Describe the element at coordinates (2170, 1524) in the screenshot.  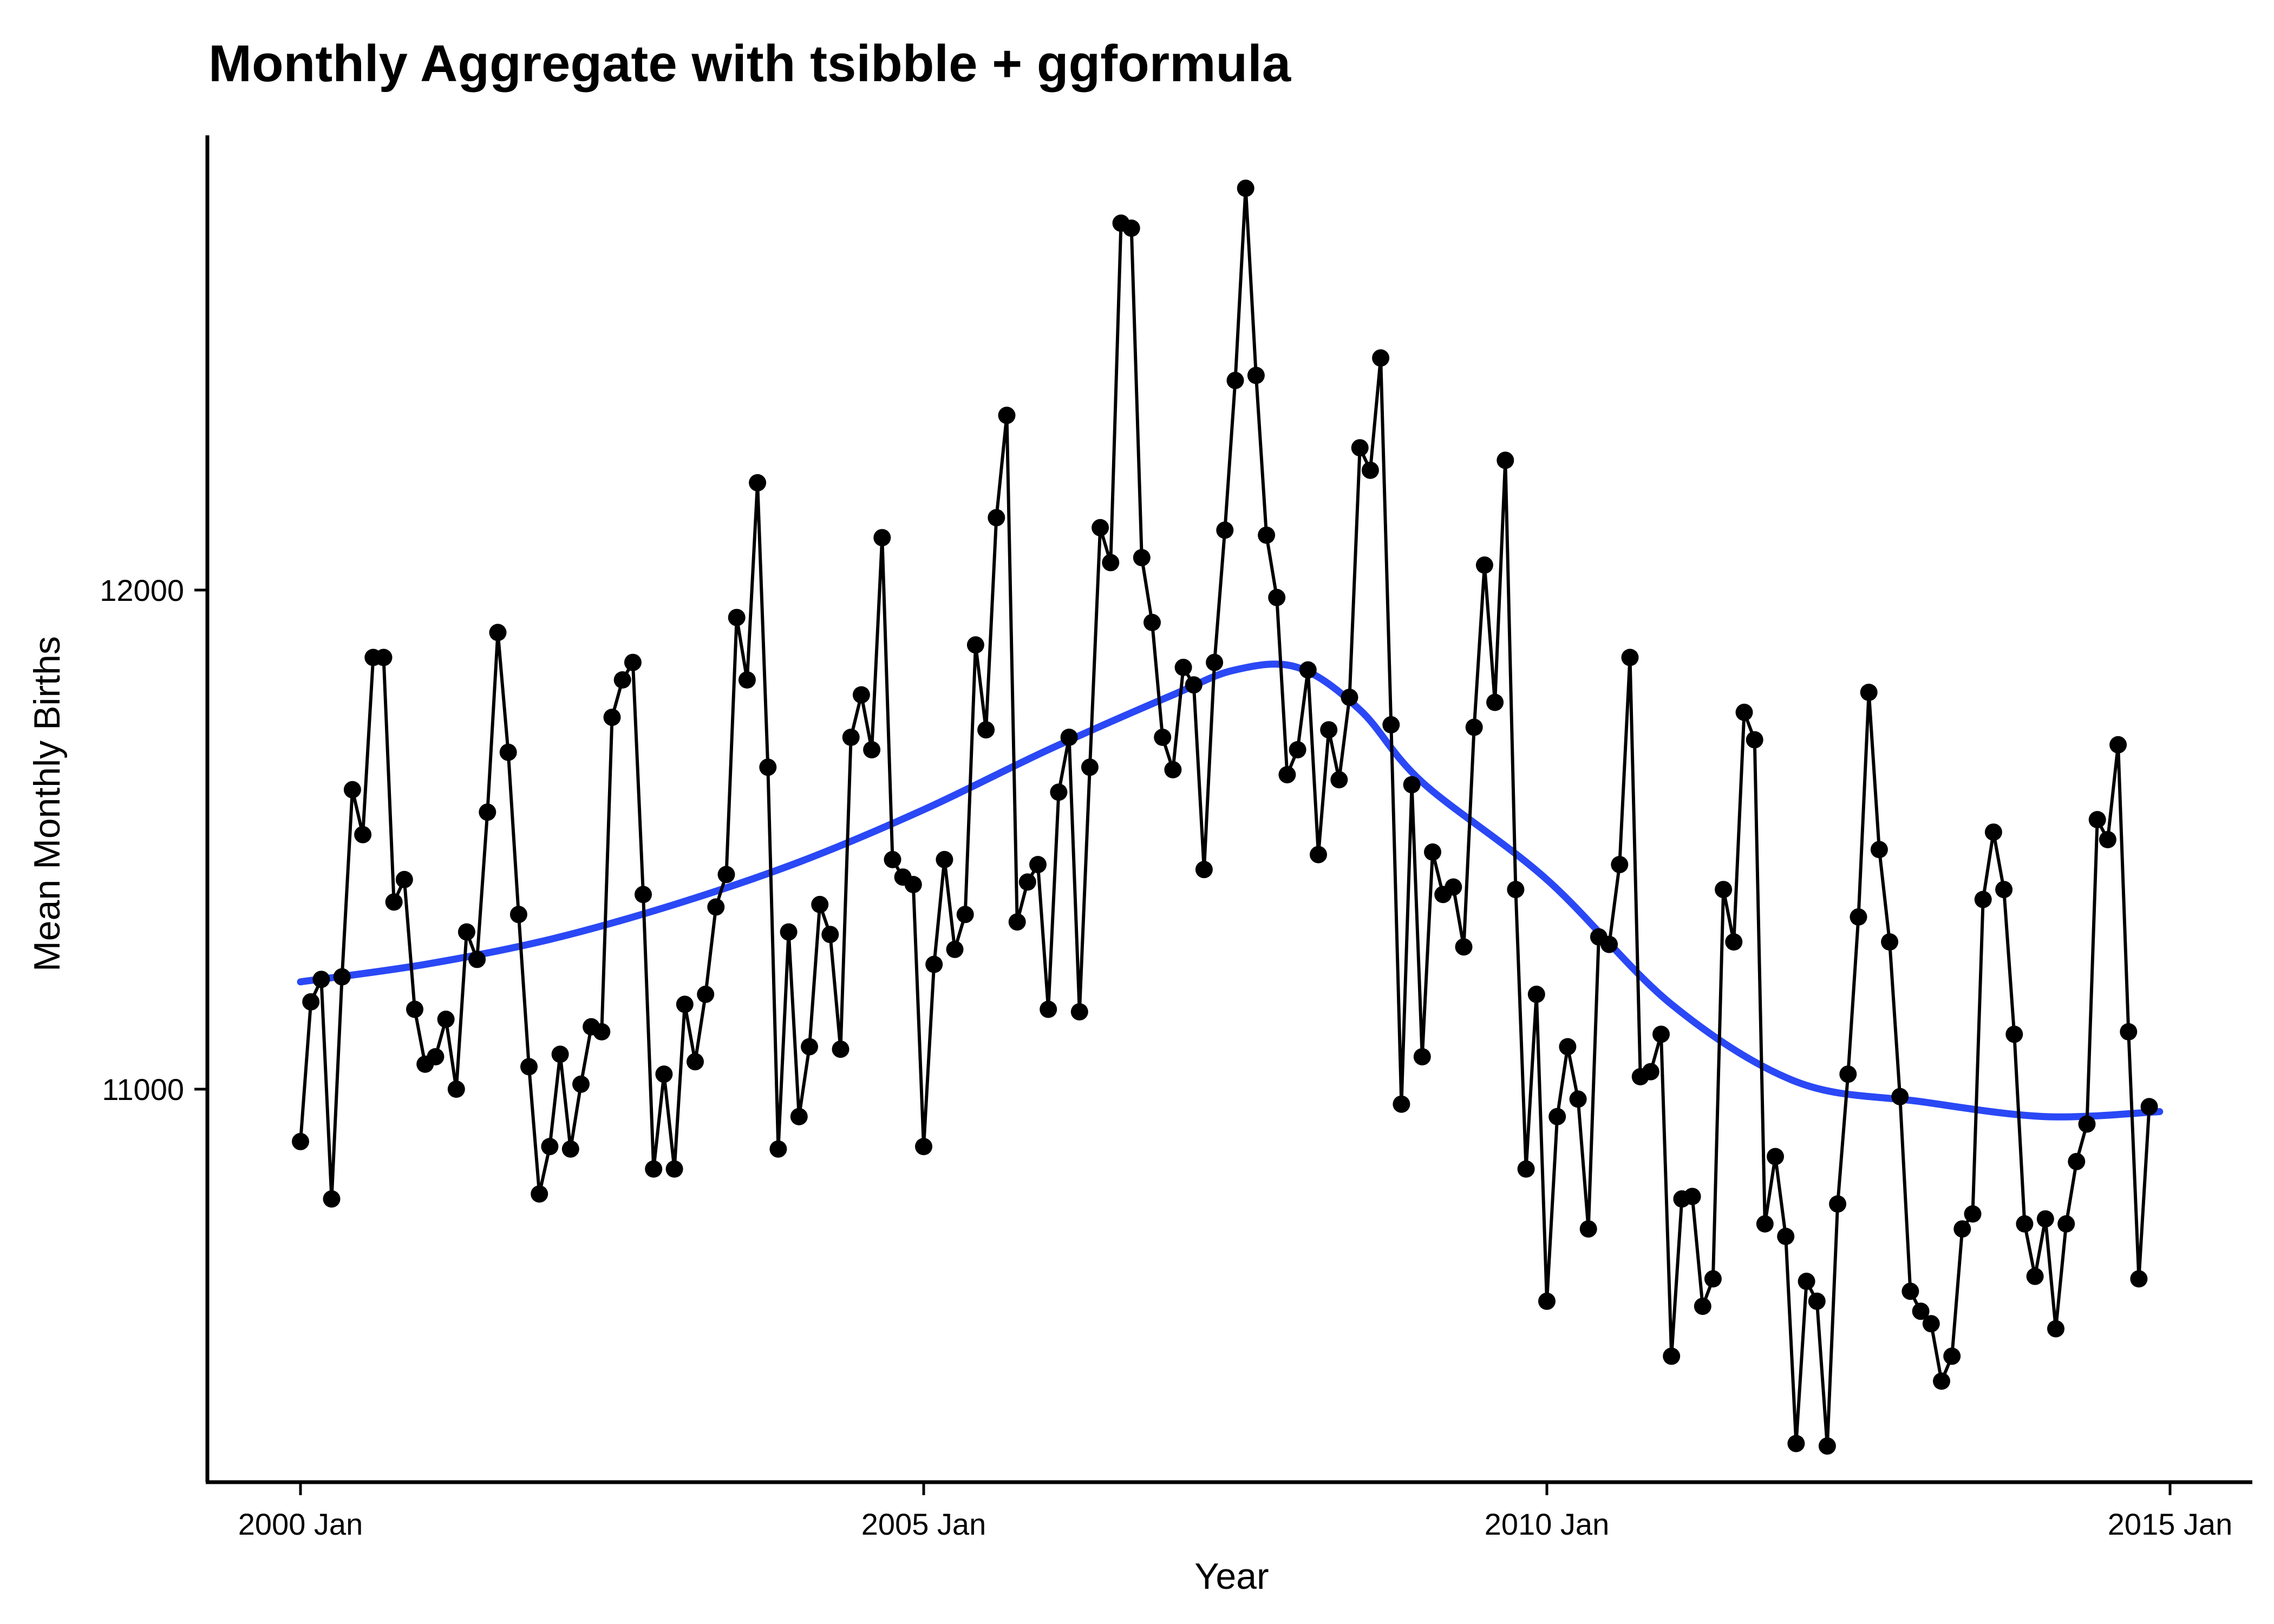
I see `x-tick-label: 2015 Jan` at that location.